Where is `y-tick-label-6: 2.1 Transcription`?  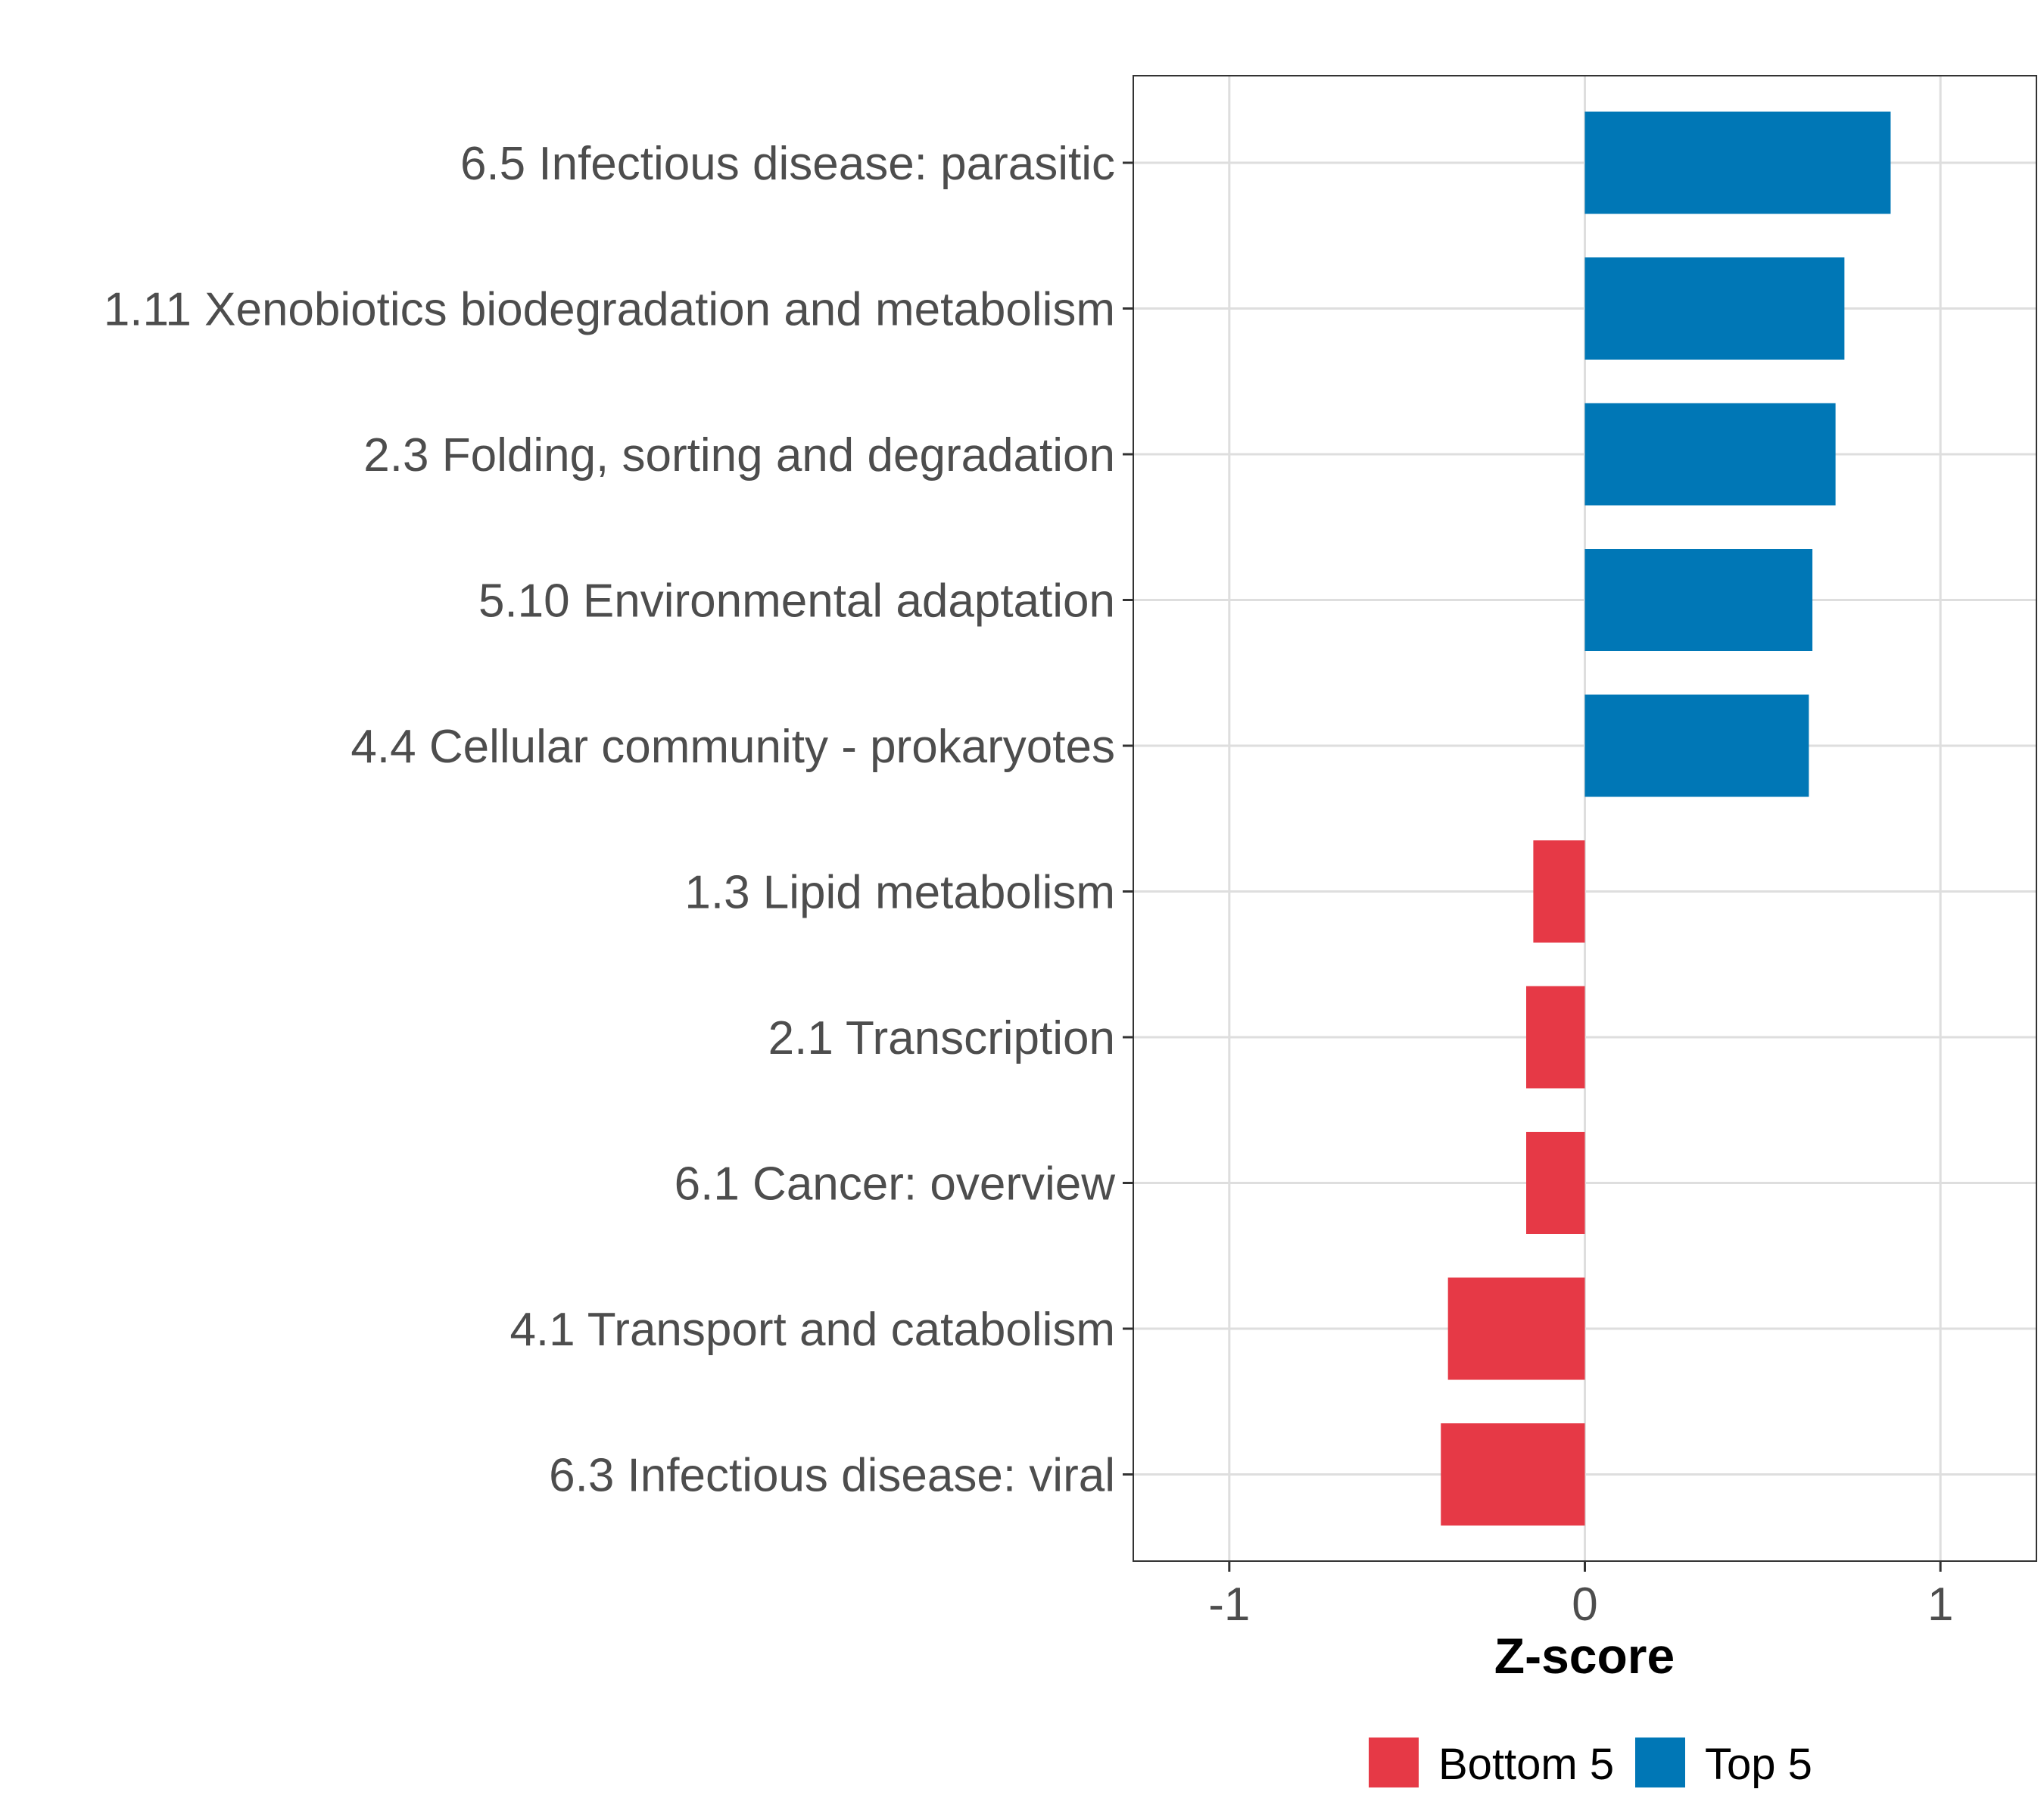 y-tick-label-6: 2.1 Transcription is located at coordinates (941, 1038).